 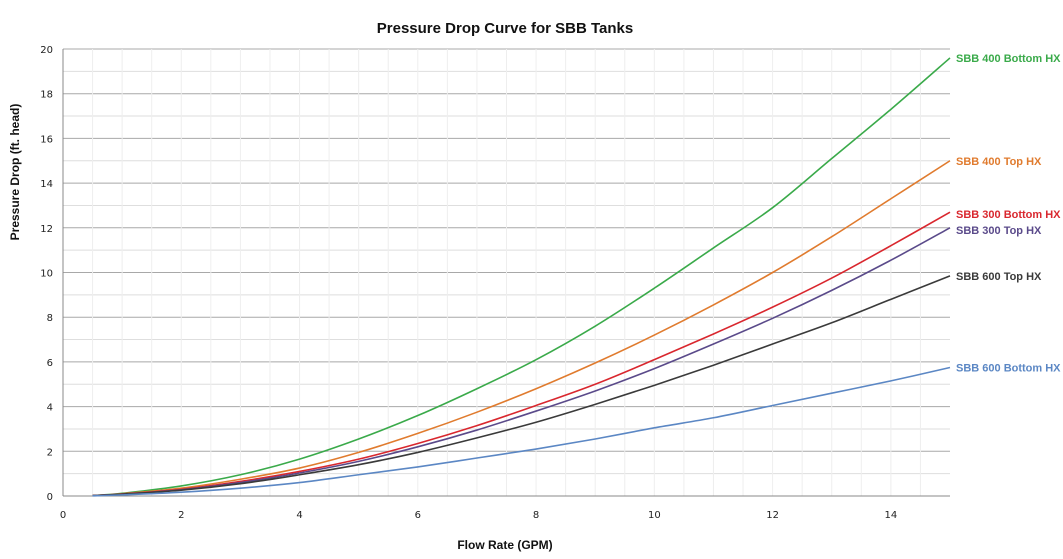 I want to click on x-tick-label: 4, so click(x=299, y=515).